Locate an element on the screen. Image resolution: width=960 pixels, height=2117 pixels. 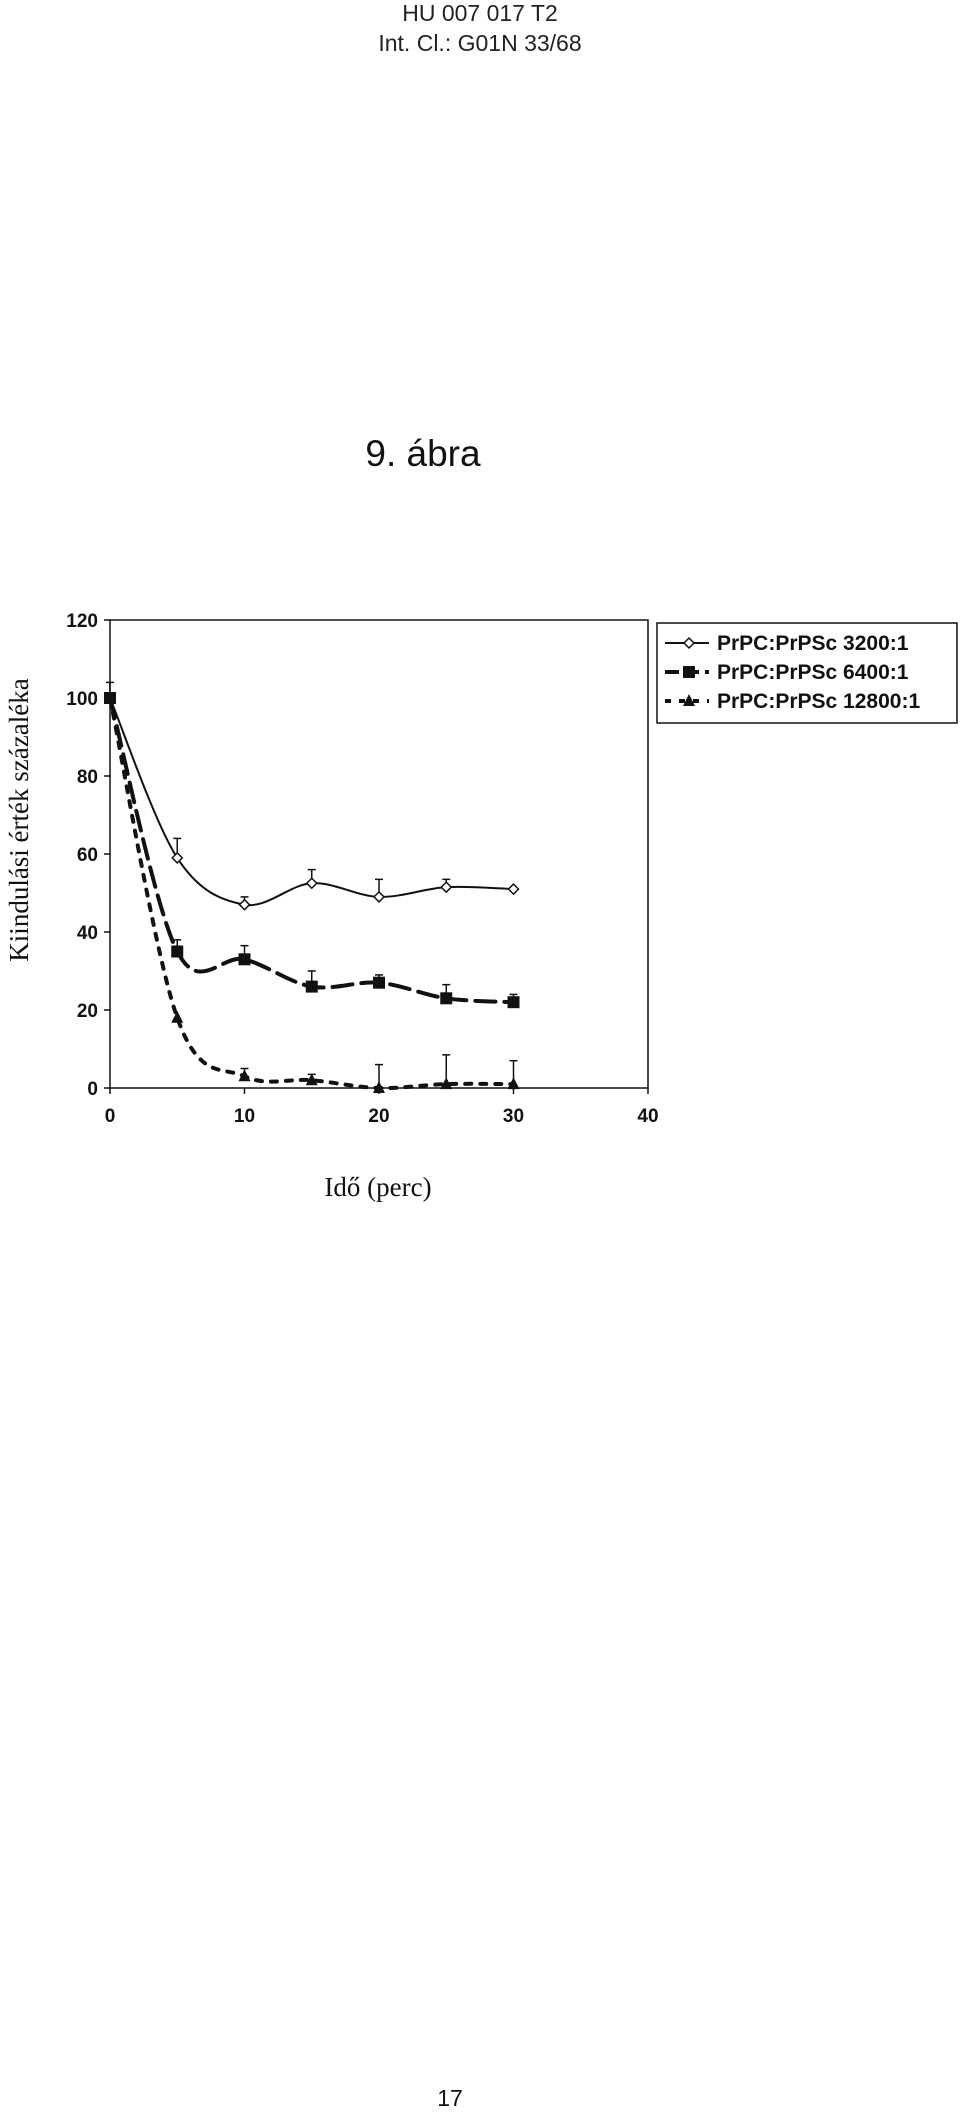
legend-label: PrPC:PrPSc 3200:1 is located at coordinates (813, 643).